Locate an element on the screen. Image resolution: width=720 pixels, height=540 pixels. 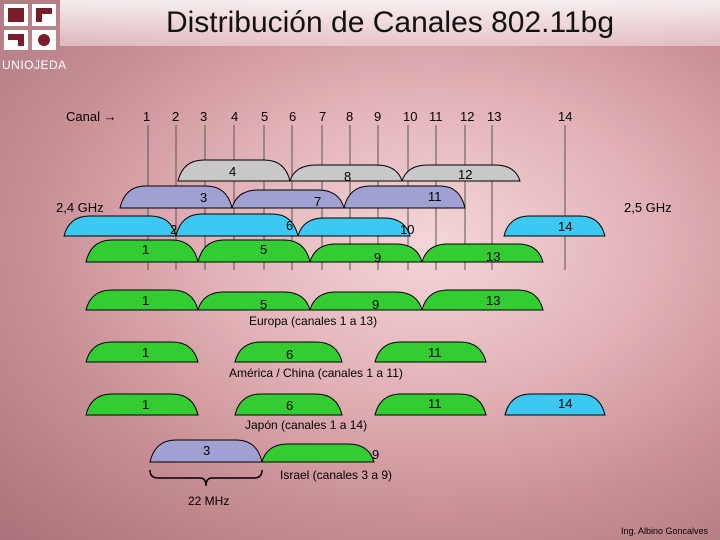
band-label: 5 is located at coordinates (264, 249).